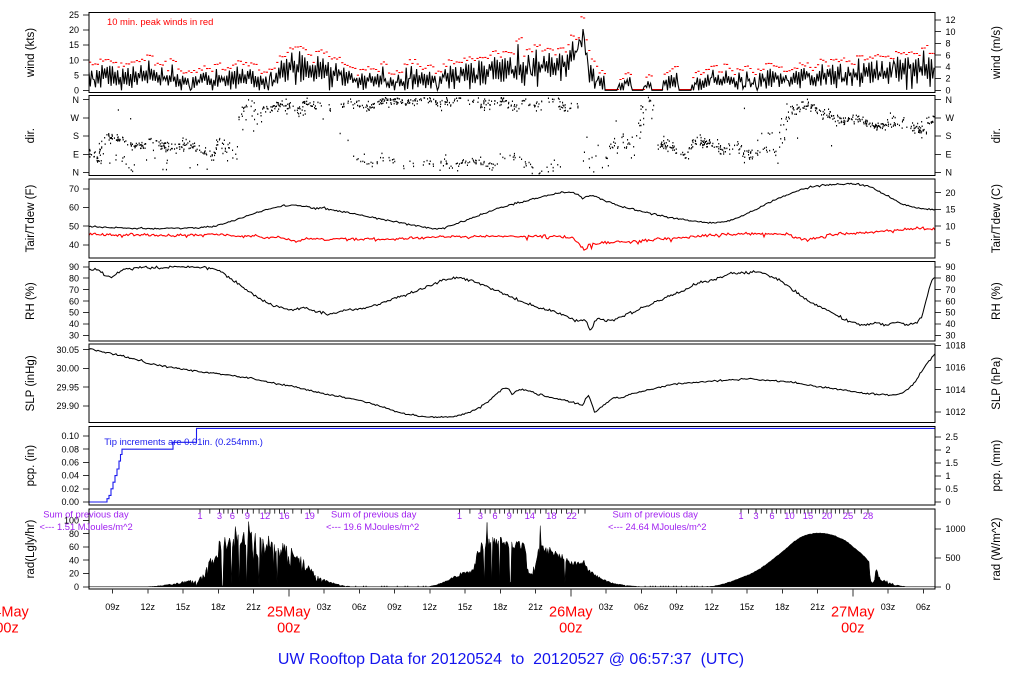 The height and width of the screenshot is (700, 1024). Describe the element at coordinates (289, 613) in the screenshot. I see `svg-text: 25May` at that location.